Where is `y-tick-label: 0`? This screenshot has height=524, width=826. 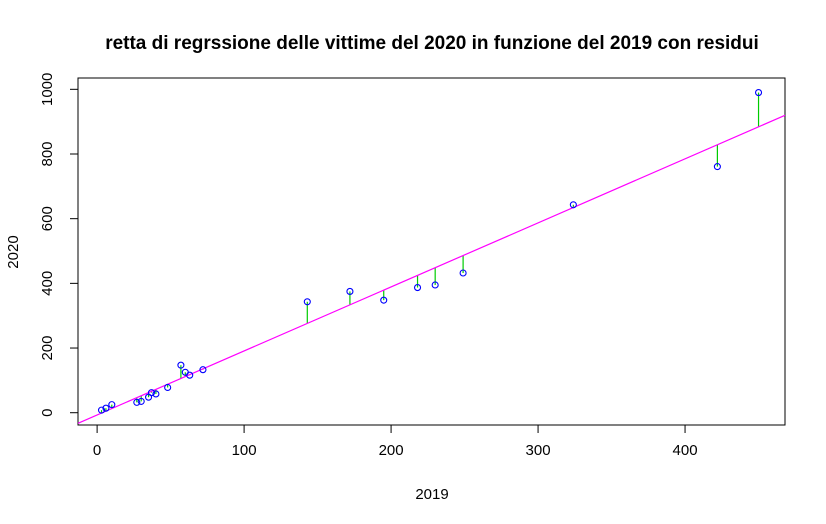 y-tick-label: 0 is located at coordinates (47, 413).